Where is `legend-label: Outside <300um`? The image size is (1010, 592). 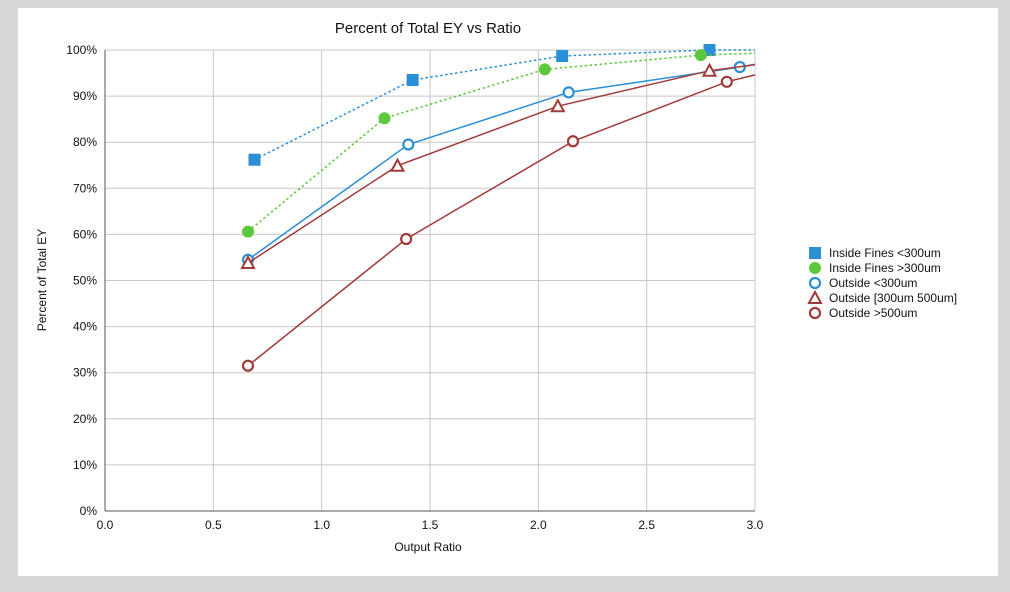 legend-label: Outside <300um is located at coordinates (873, 283).